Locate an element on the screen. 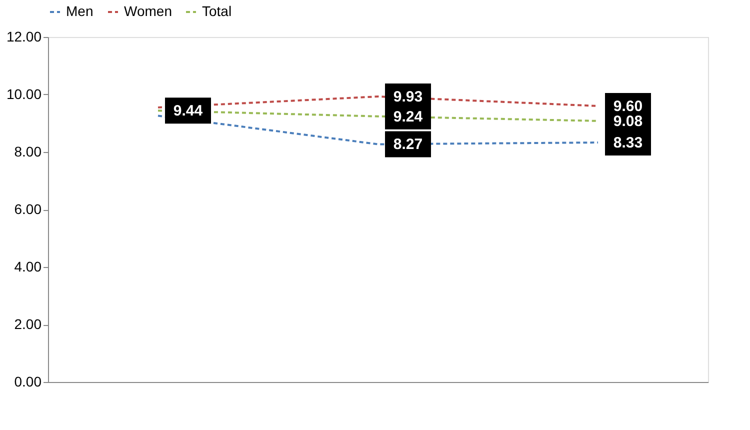 Image resolution: width=750 pixels, height=430 pixels. legend-label: Total is located at coordinates (217, 11).